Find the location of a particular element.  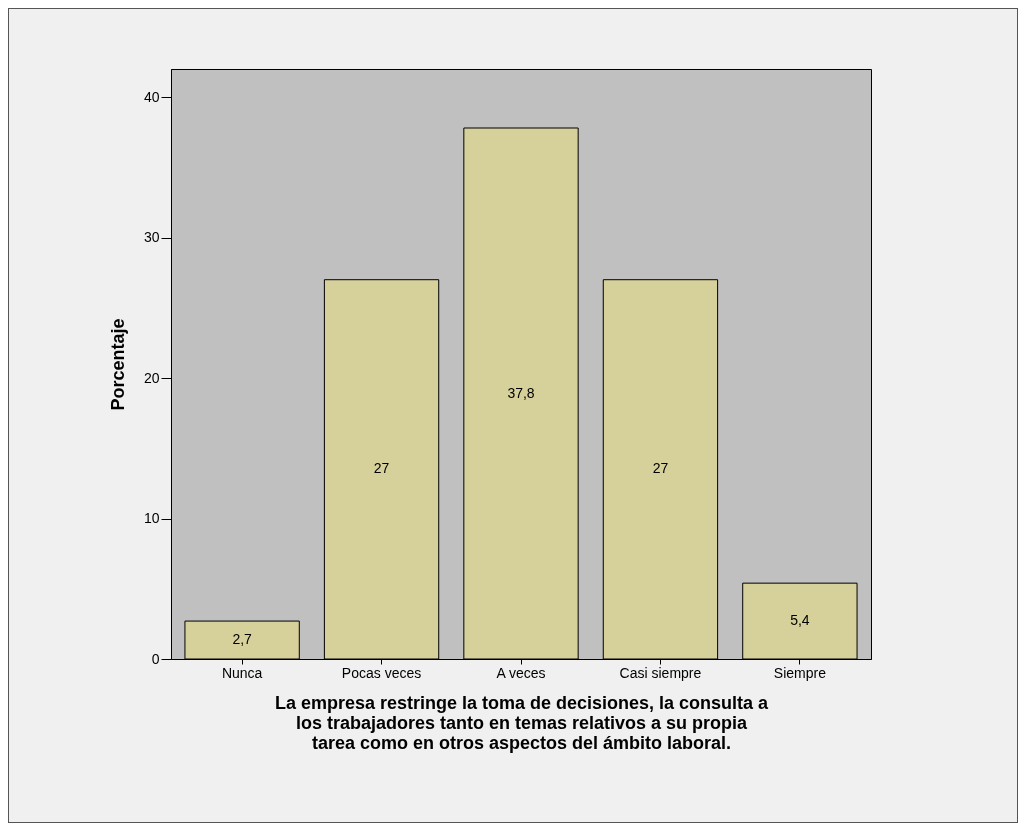

y-axis-title: Porcentaje is located at coordinates (117, 364).